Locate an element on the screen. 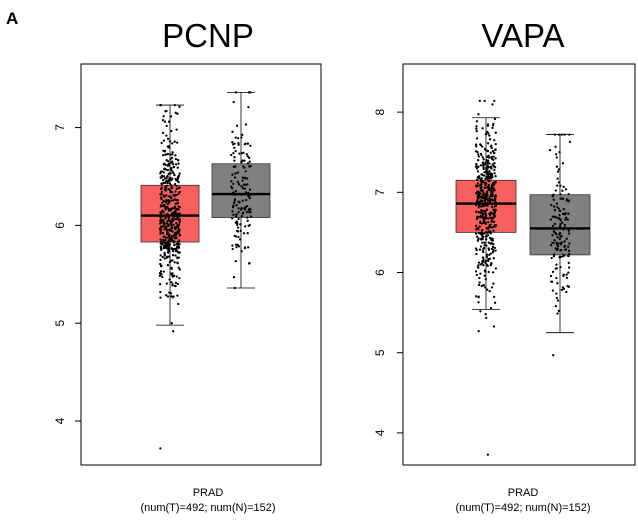  y-tick-label: 8 is located at coordinates (380, 111).